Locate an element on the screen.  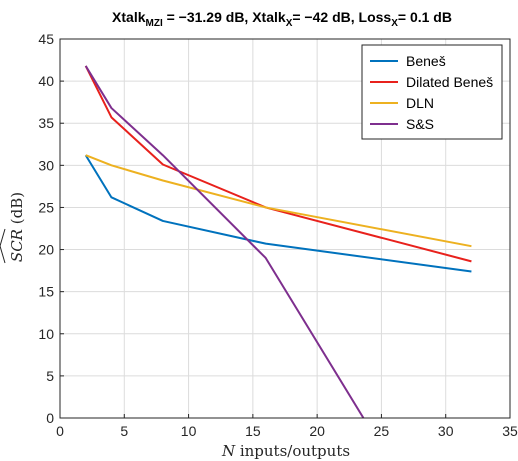
x-label-text: inputs/outputs is located at coordinates (292, 451).